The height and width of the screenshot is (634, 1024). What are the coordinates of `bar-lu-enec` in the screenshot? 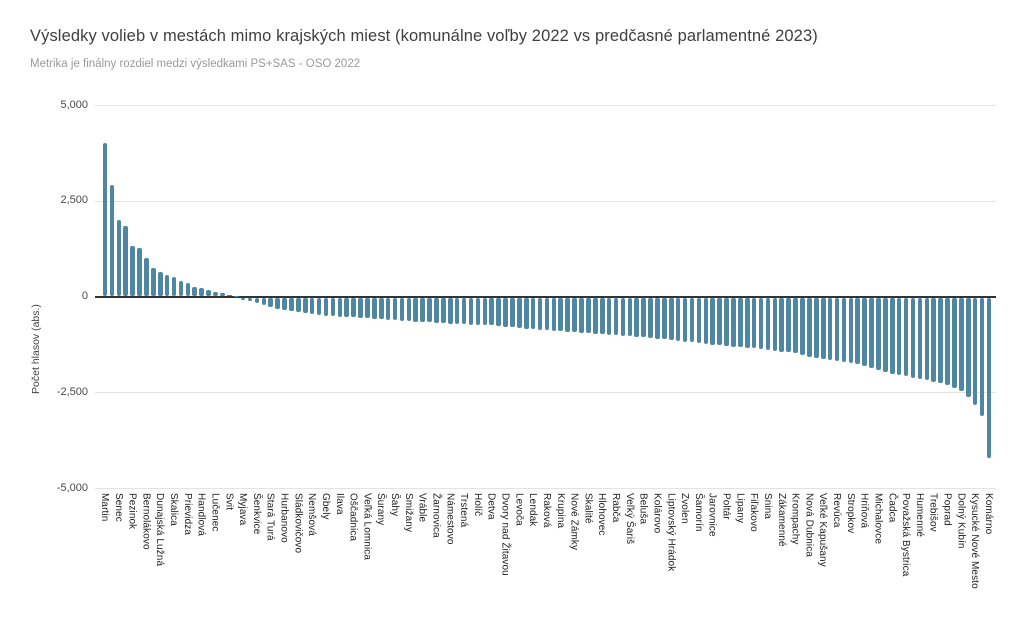 It's located at (215, 294).